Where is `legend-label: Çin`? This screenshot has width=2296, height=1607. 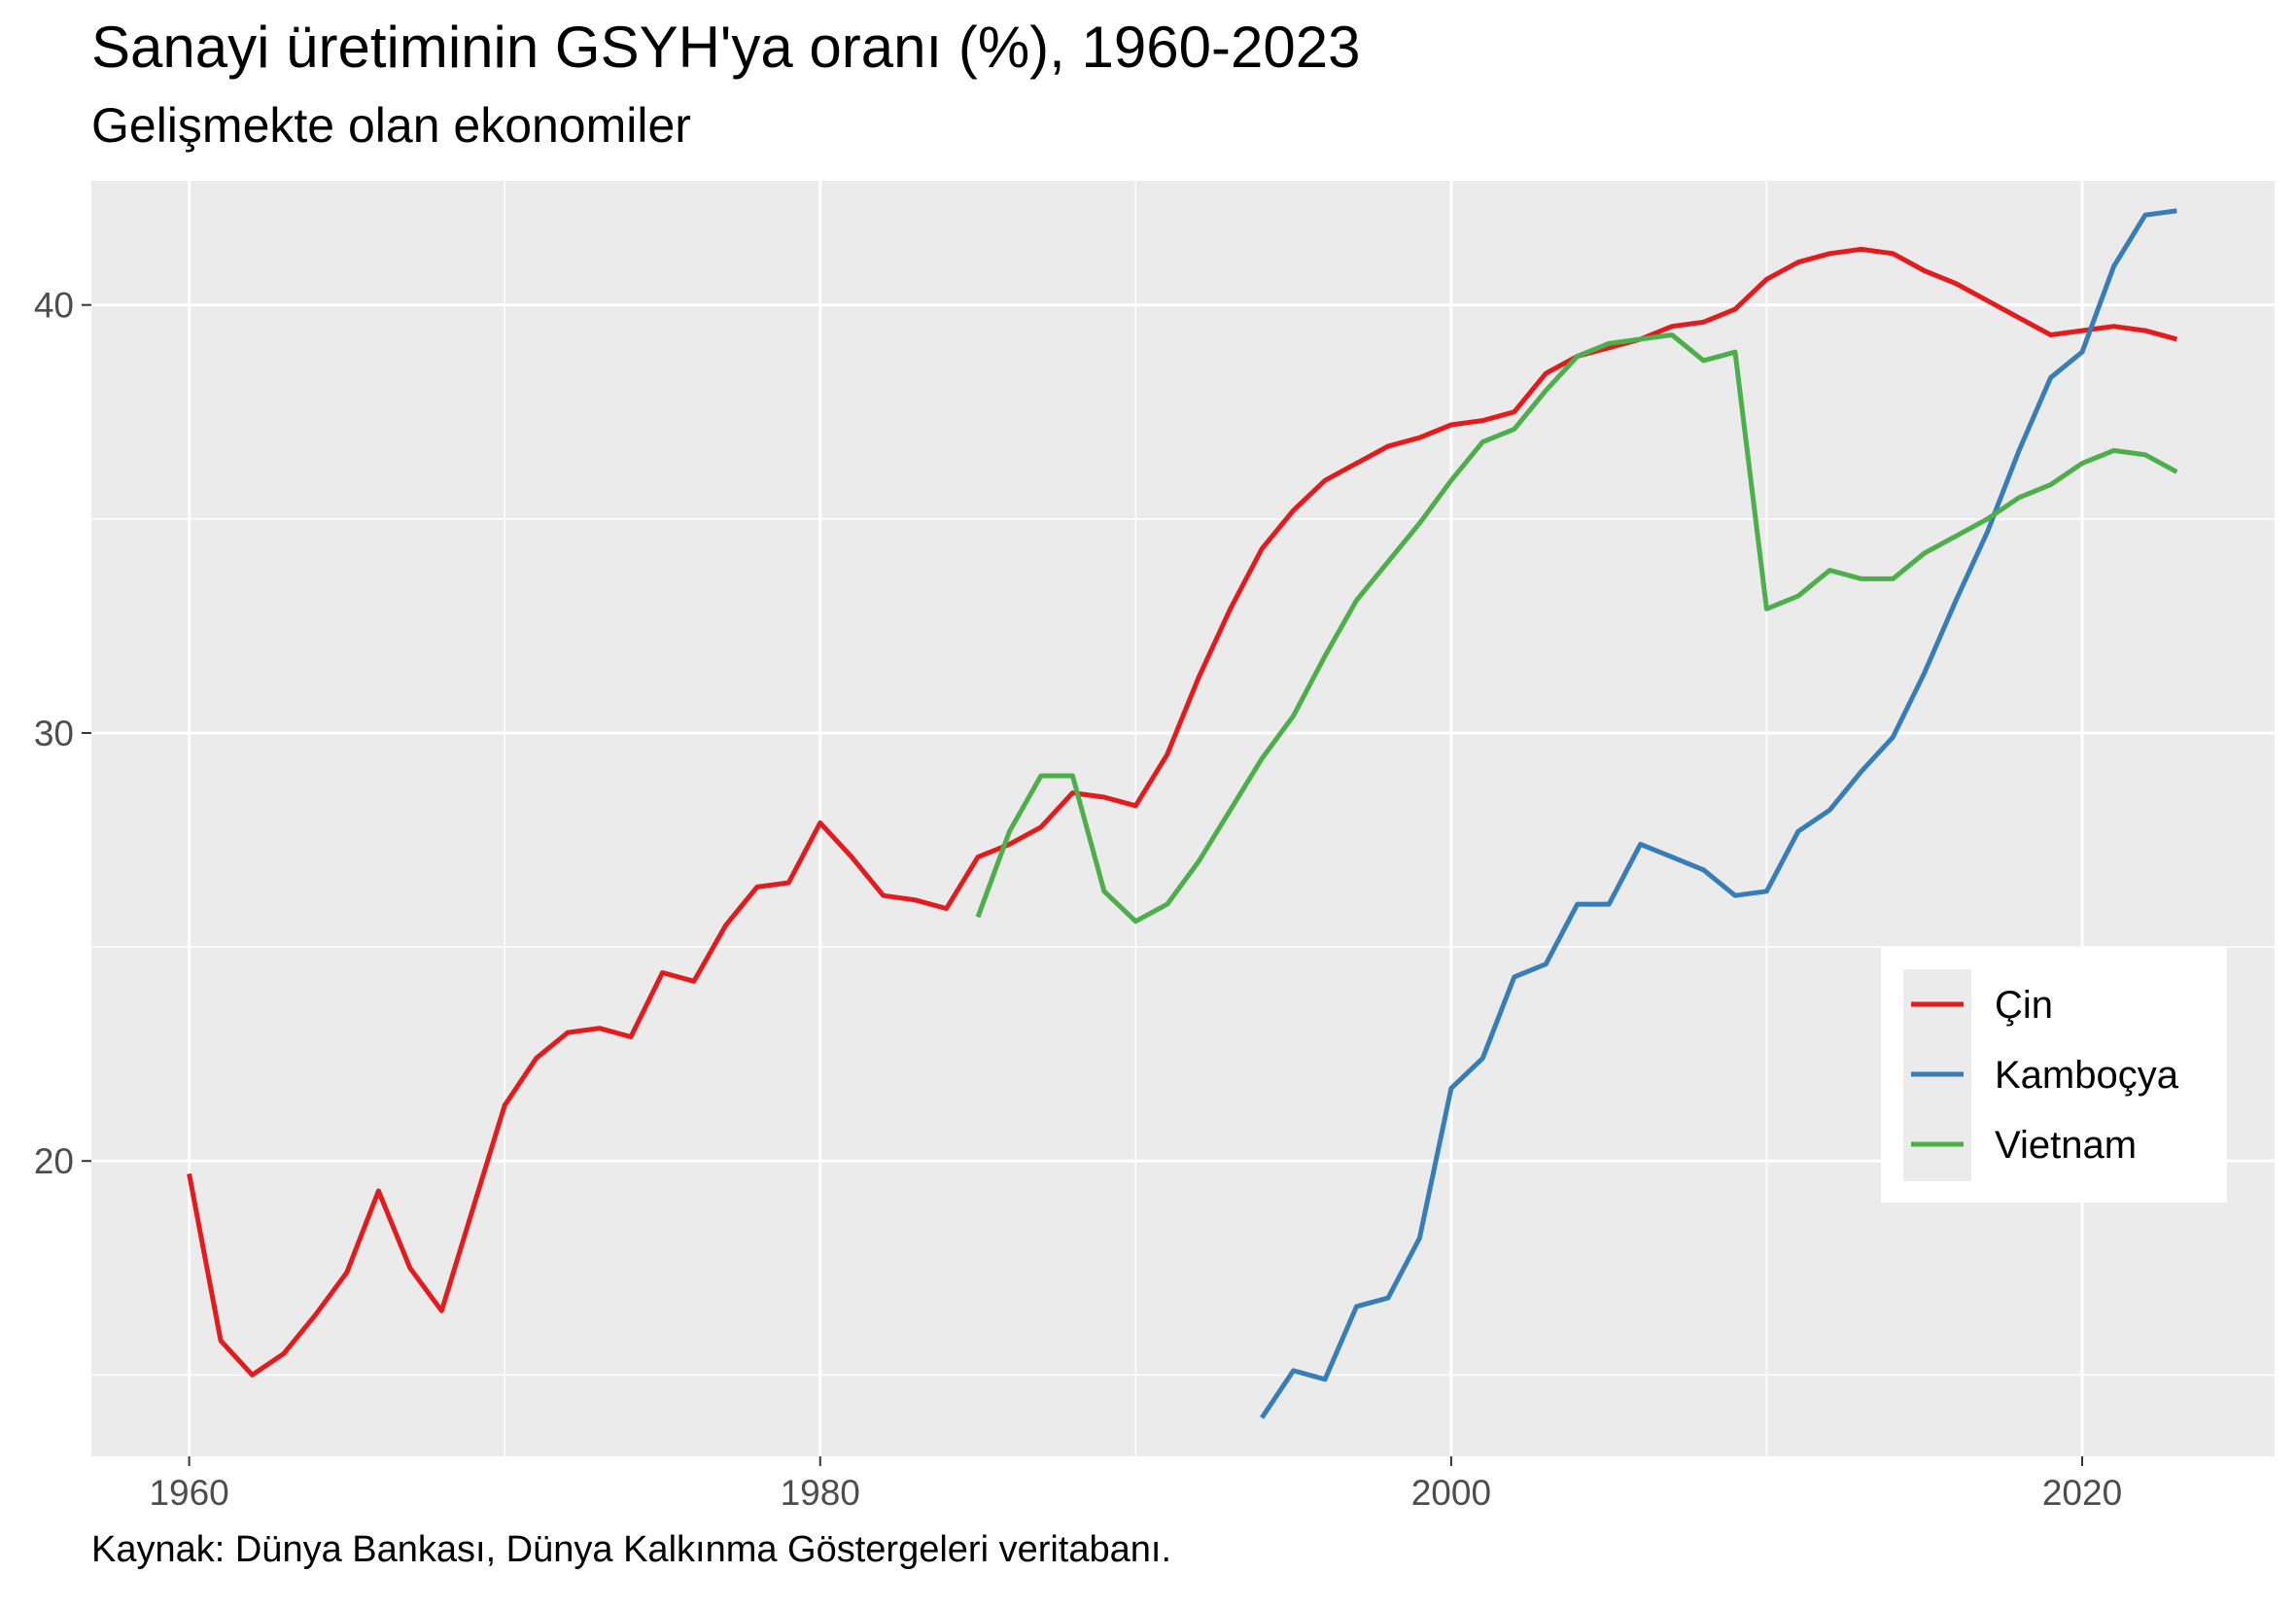 legend-label: Çin is located at coordinates (2024, 1005).